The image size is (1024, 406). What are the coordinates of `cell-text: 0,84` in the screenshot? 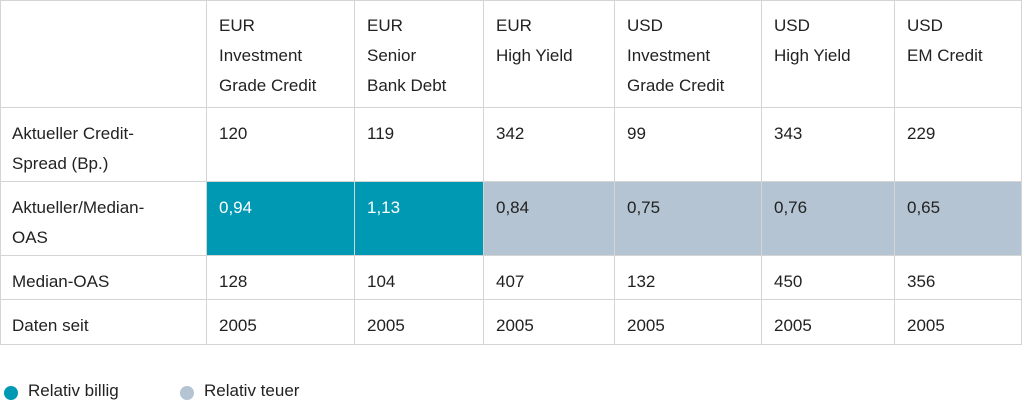 It's located at (513, 207).